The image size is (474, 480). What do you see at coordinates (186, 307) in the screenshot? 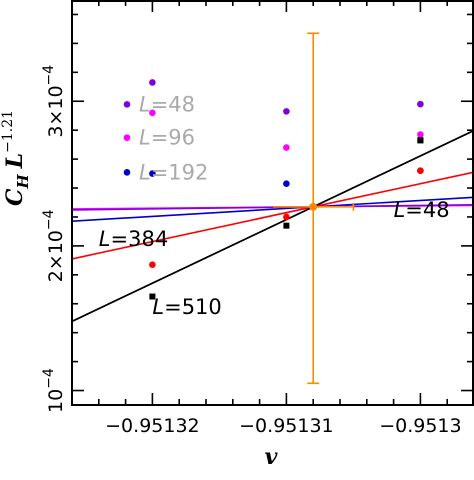
I see `annotation-label-4: L=510` at bounding box center [186, 307].